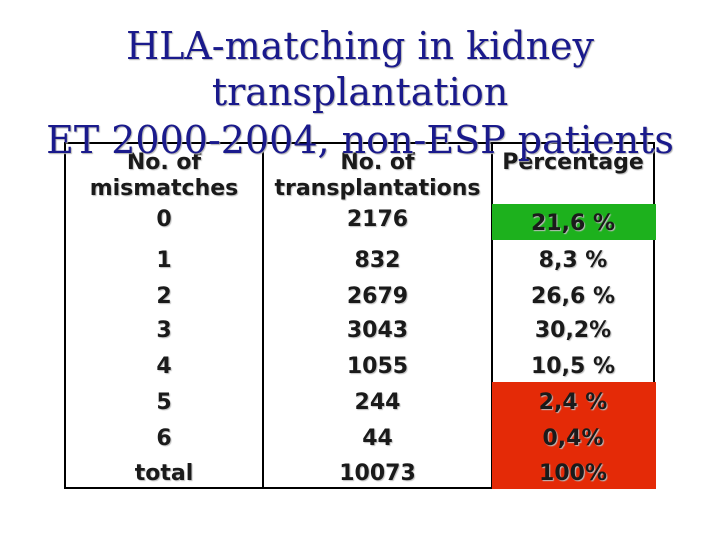 The width and height of the screenshot is (720, 540). I want to click on header-percentage: Percentage, so click(573, 163).